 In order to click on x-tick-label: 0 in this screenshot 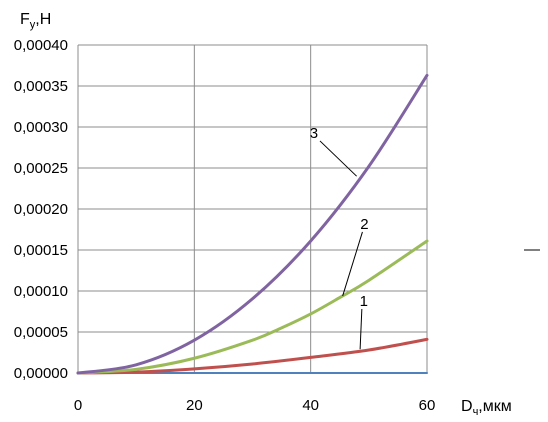, I will do `click(78, 405)`.